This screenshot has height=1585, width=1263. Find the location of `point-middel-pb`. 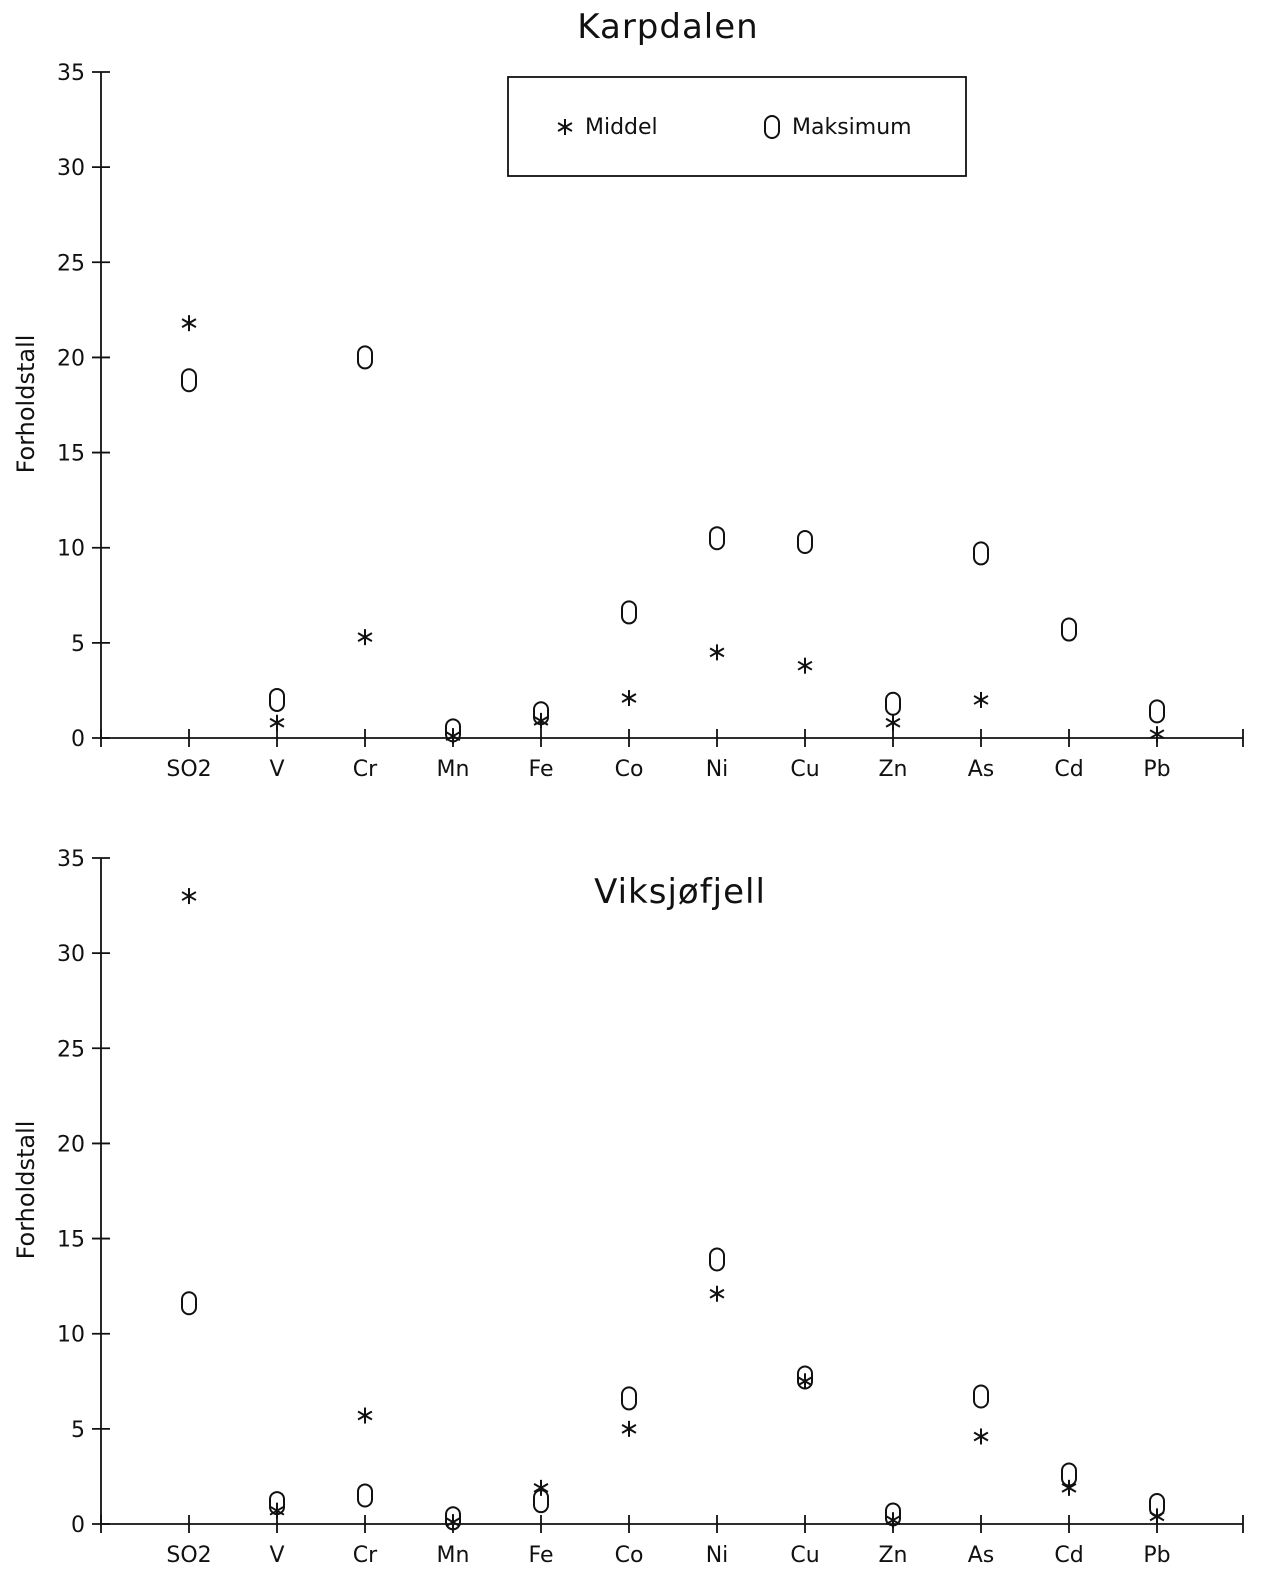

point-middel-pb is located at coordinates (1157, 734).